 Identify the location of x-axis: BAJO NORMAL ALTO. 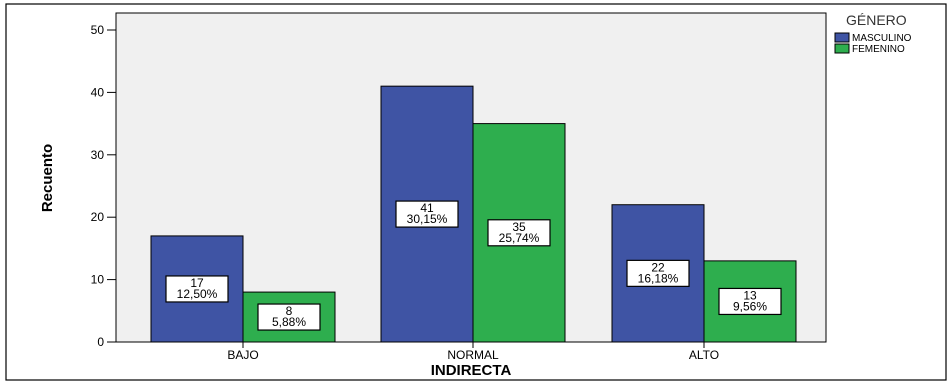
(473, 352).